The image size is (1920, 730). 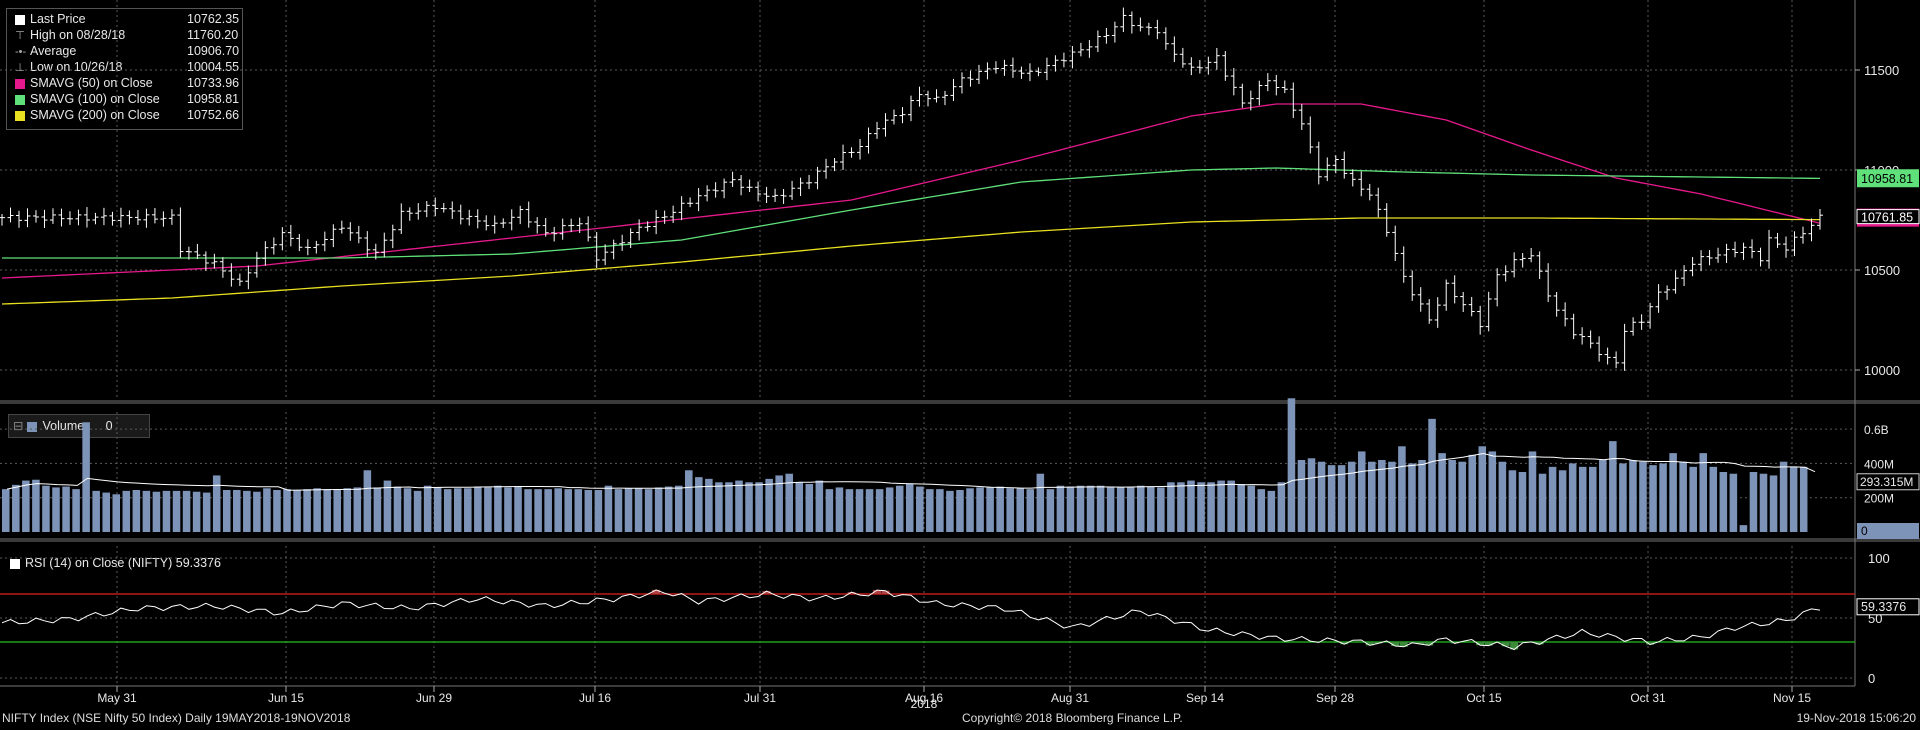 I want to click on legend-swatch, so click(x=20, y=99).